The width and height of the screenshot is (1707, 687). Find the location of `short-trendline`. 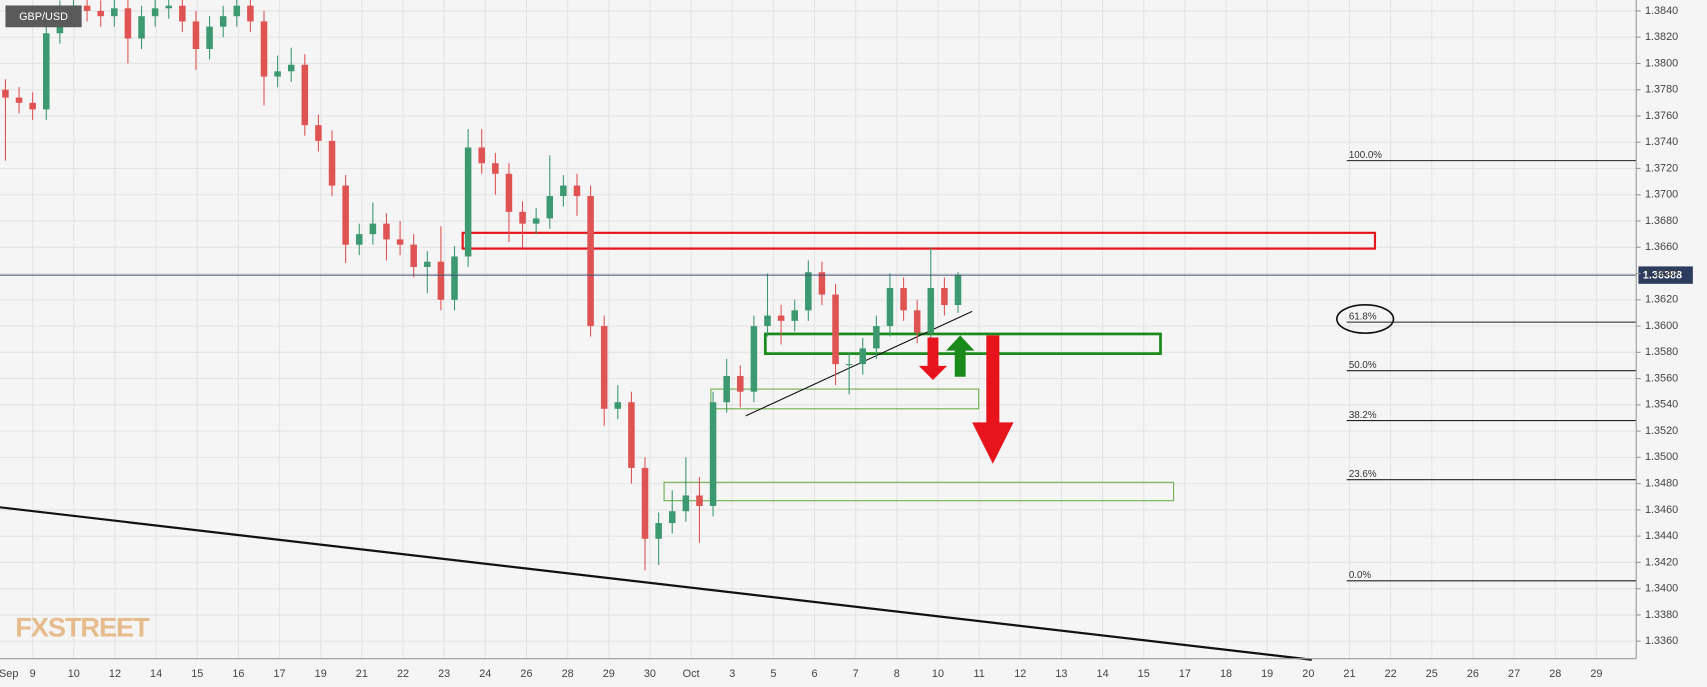

short-trendline is located at coordinates (859, 363).